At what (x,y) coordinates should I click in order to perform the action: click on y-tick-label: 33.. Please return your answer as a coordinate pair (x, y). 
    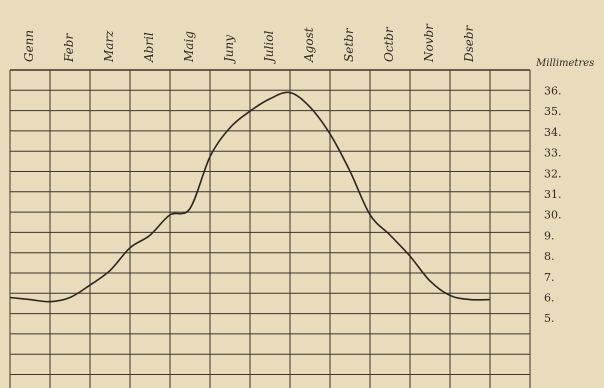
    Looking at the image, I should click on (553, 153).